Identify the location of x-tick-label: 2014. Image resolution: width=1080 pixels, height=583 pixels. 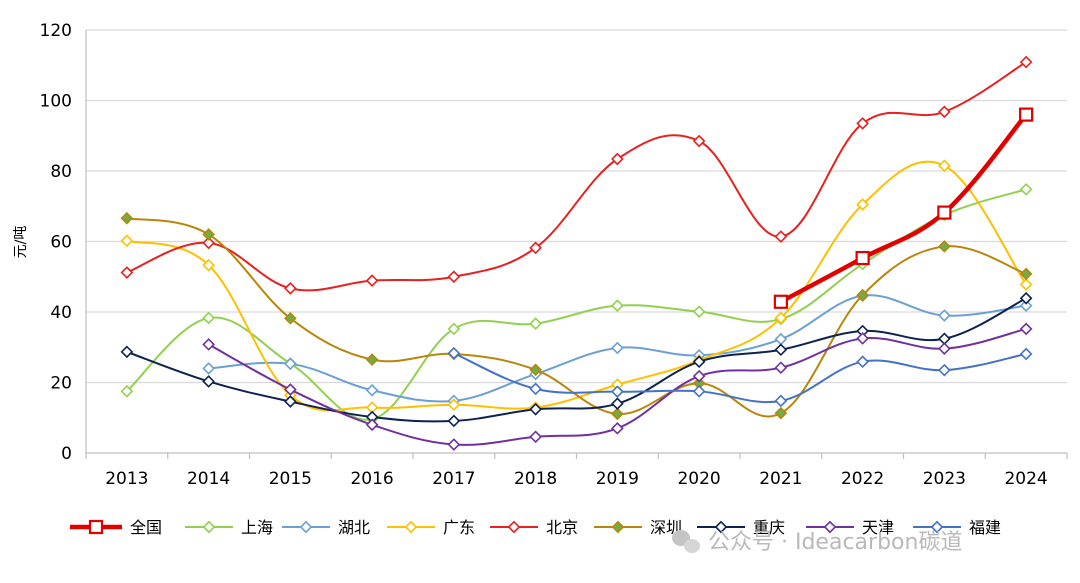
(208, 479).